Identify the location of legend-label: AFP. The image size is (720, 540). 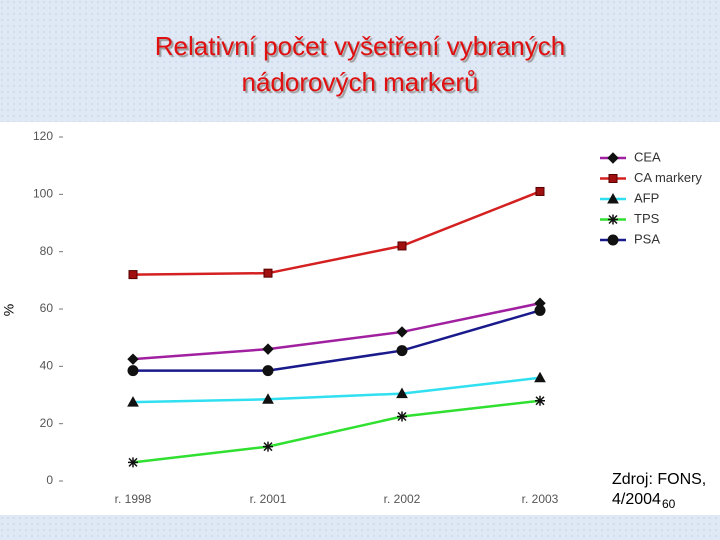
(646, 197).